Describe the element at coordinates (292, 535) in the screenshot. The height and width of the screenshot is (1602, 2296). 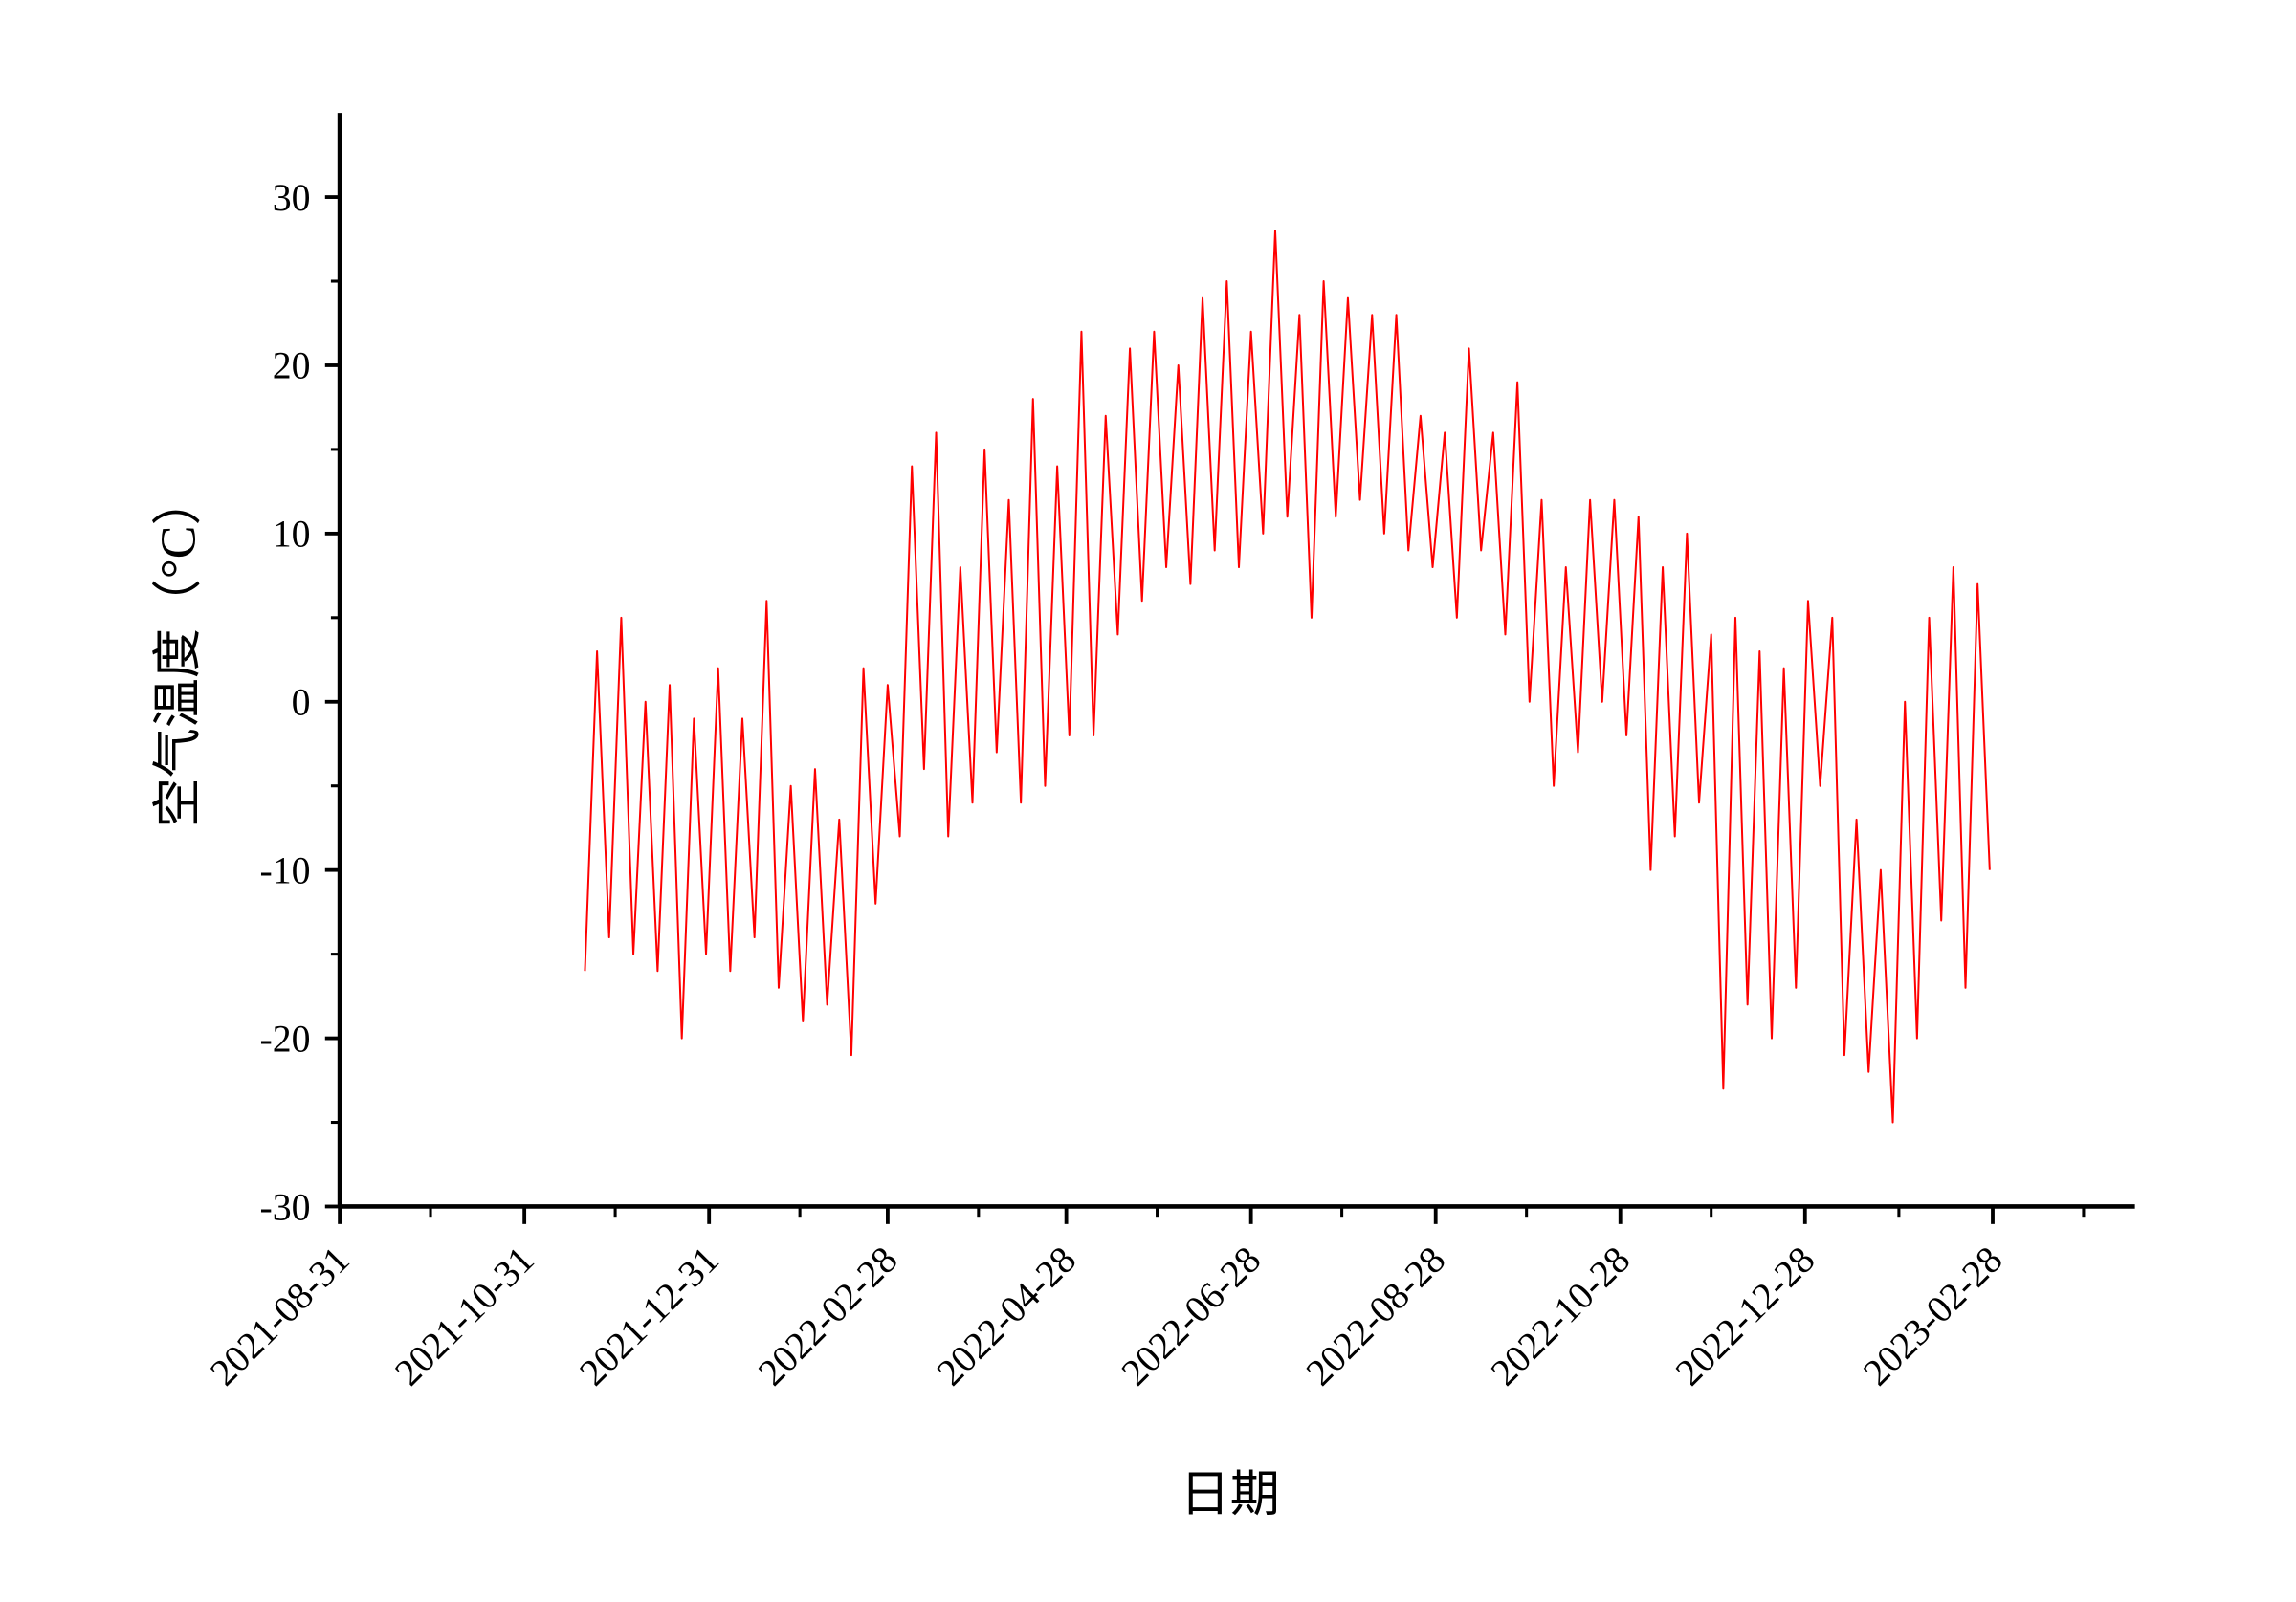
I see `y-tick-label: 10` at that location.